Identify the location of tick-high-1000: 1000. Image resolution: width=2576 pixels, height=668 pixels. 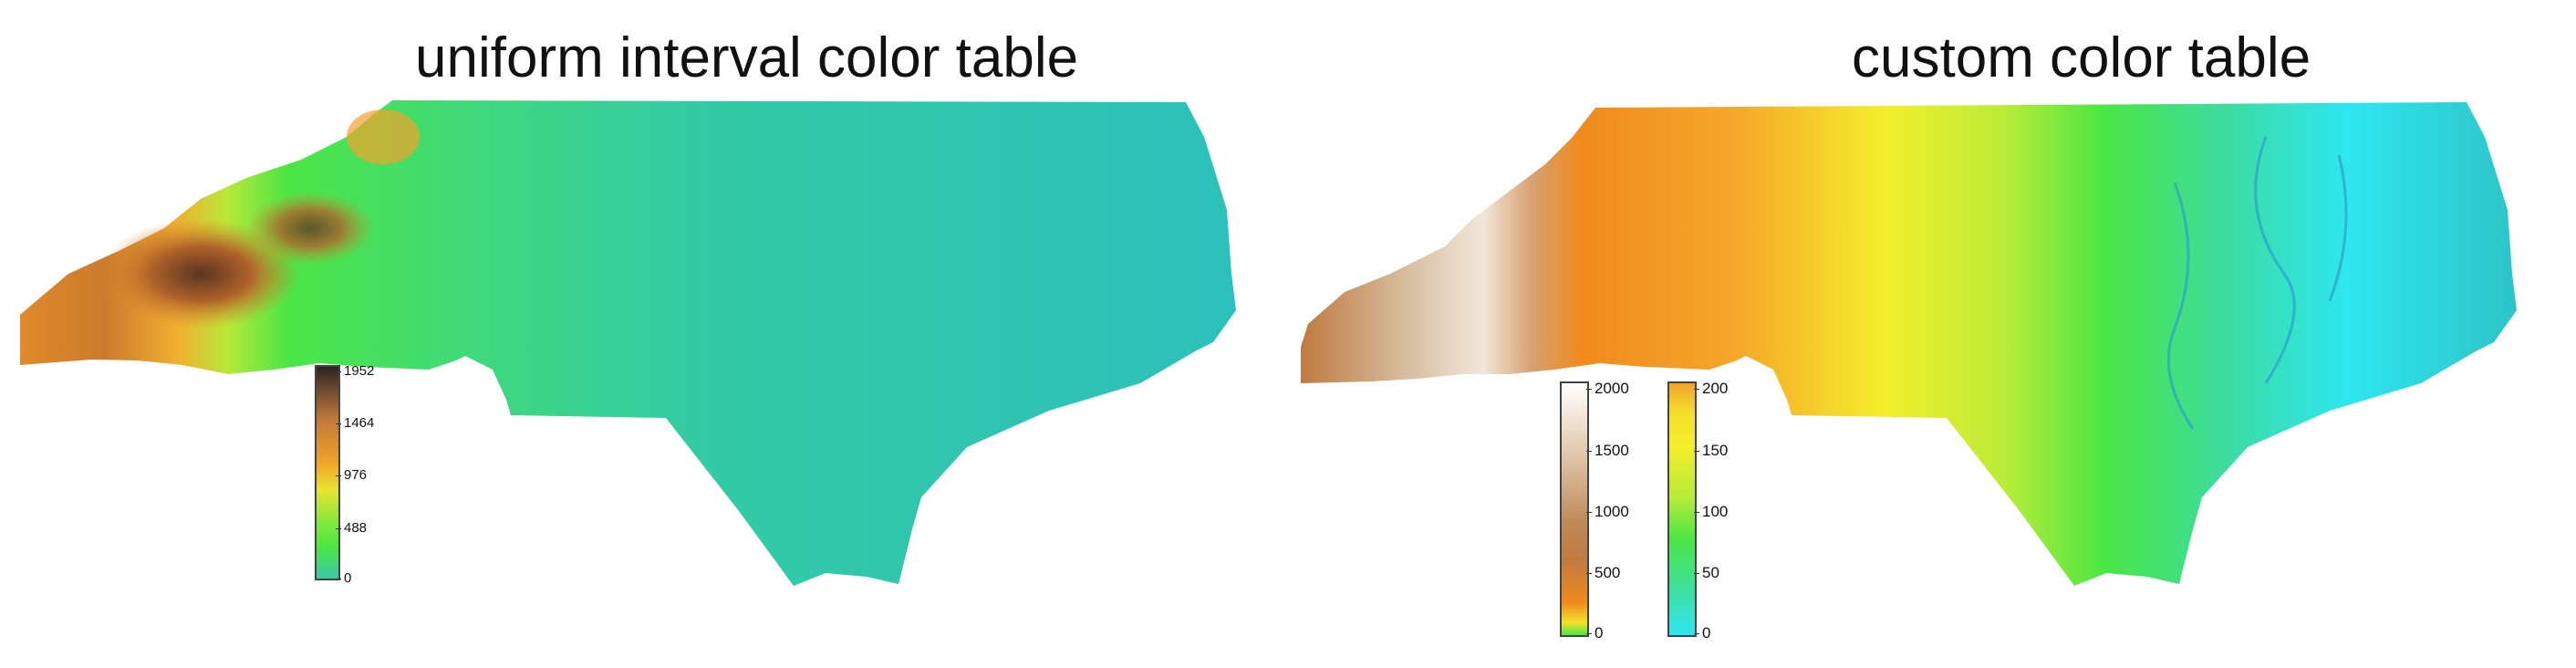
(1607, 511).